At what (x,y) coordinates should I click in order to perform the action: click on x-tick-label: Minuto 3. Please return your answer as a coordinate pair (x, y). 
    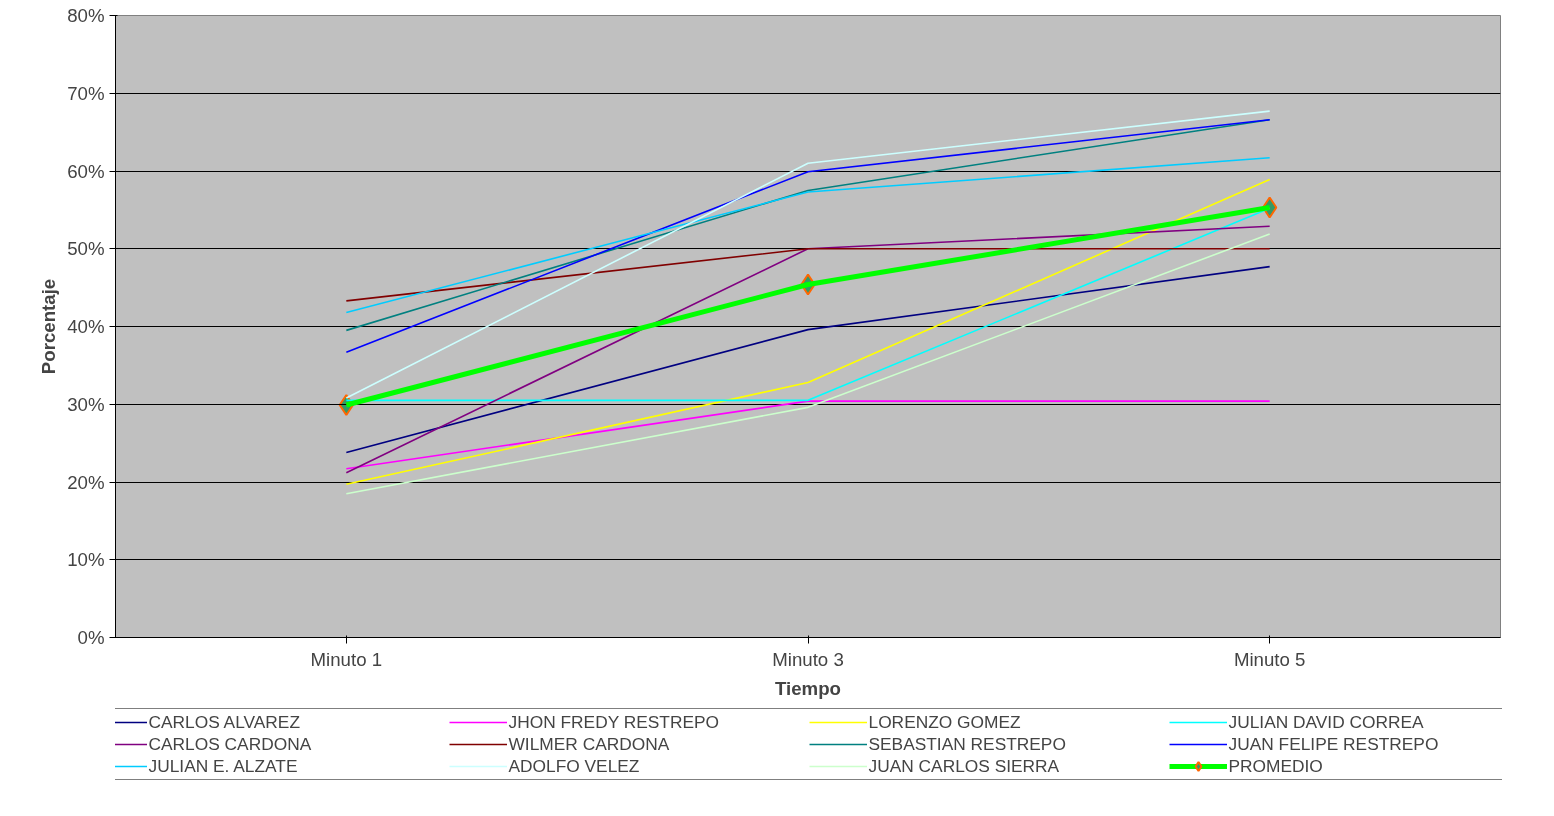
    Looking at the image, I should click on (808, 659).